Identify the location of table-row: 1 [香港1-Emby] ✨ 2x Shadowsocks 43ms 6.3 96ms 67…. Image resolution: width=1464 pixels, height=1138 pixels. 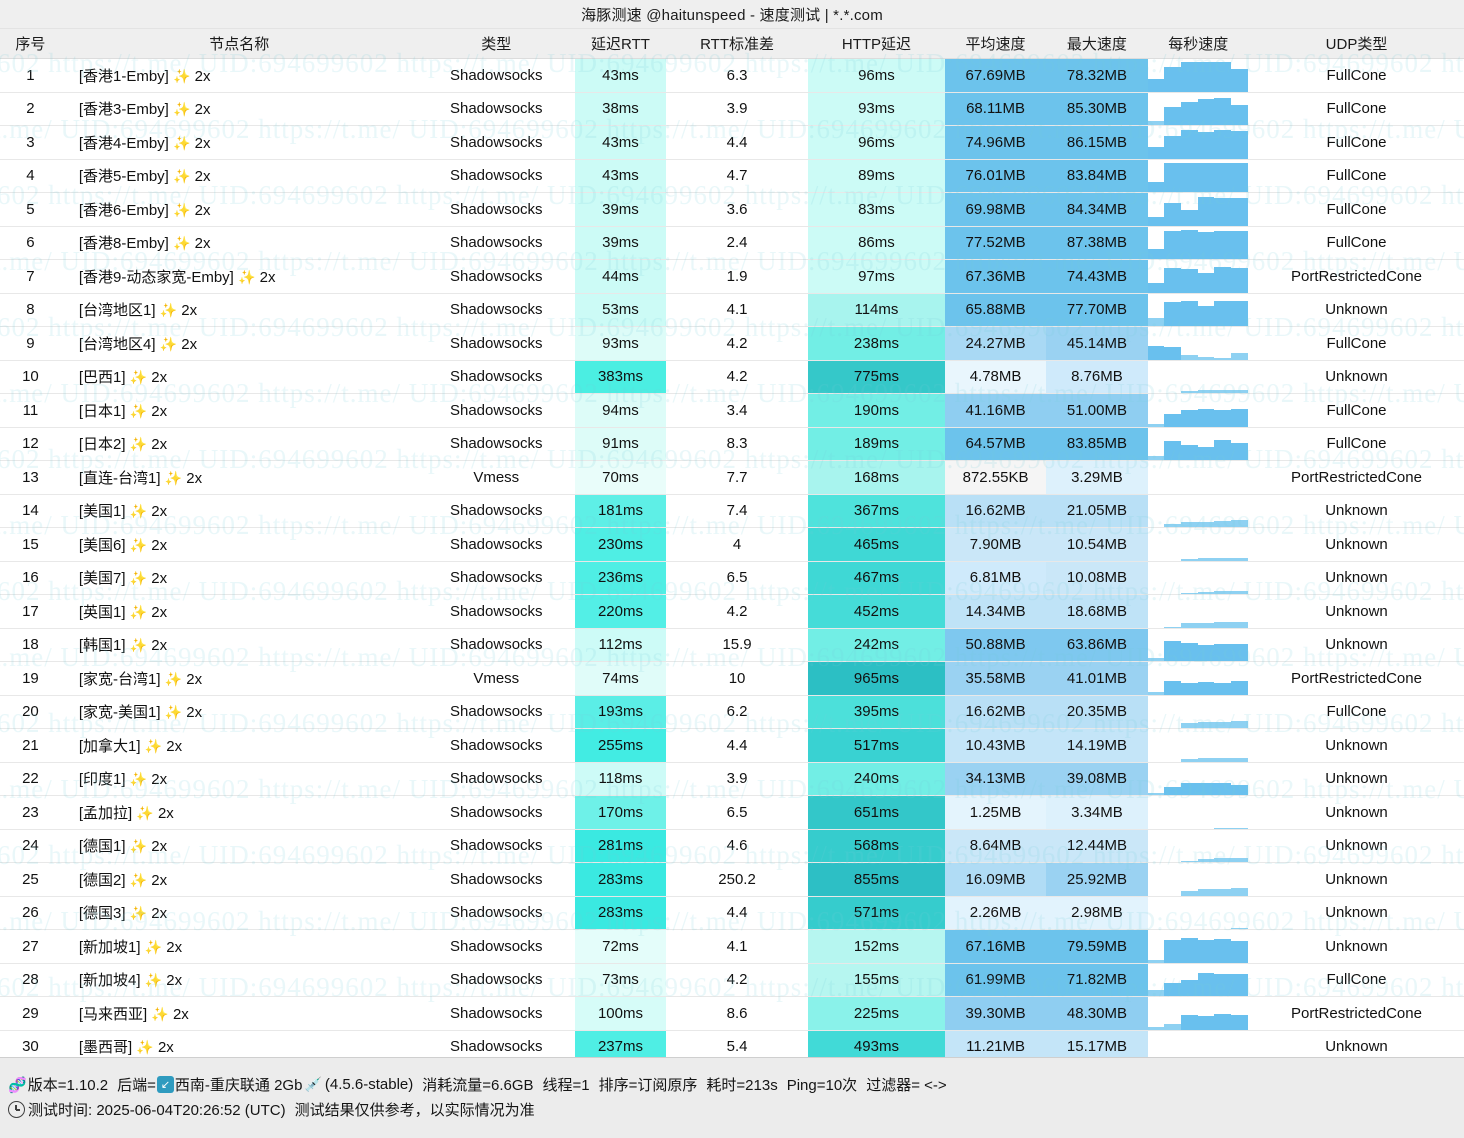
(732, 75).